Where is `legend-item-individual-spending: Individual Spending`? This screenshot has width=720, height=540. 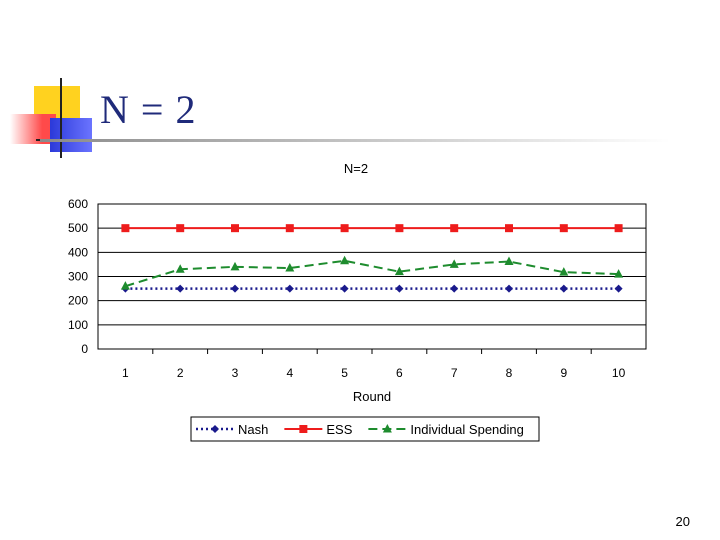 legend-item-individual-spending: Individual Spending is located at coordinates (446, 429).